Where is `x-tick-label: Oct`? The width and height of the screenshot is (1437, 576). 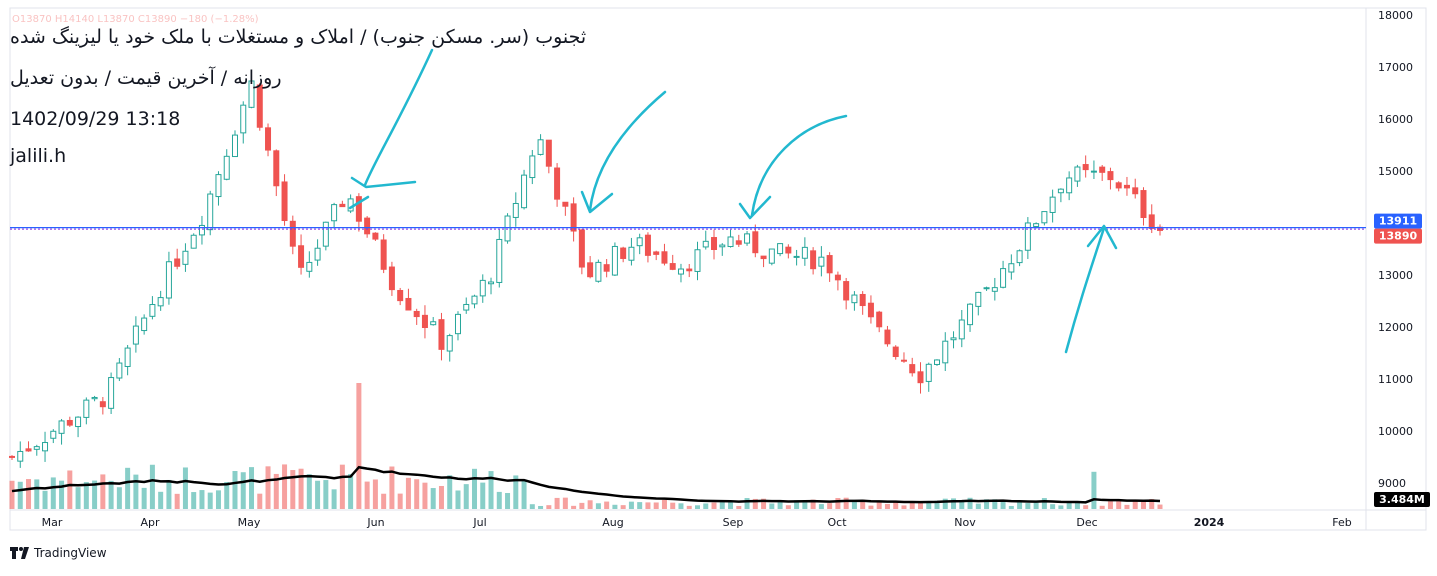 x-tick-label: Oct is located at coordinates (837, 522).